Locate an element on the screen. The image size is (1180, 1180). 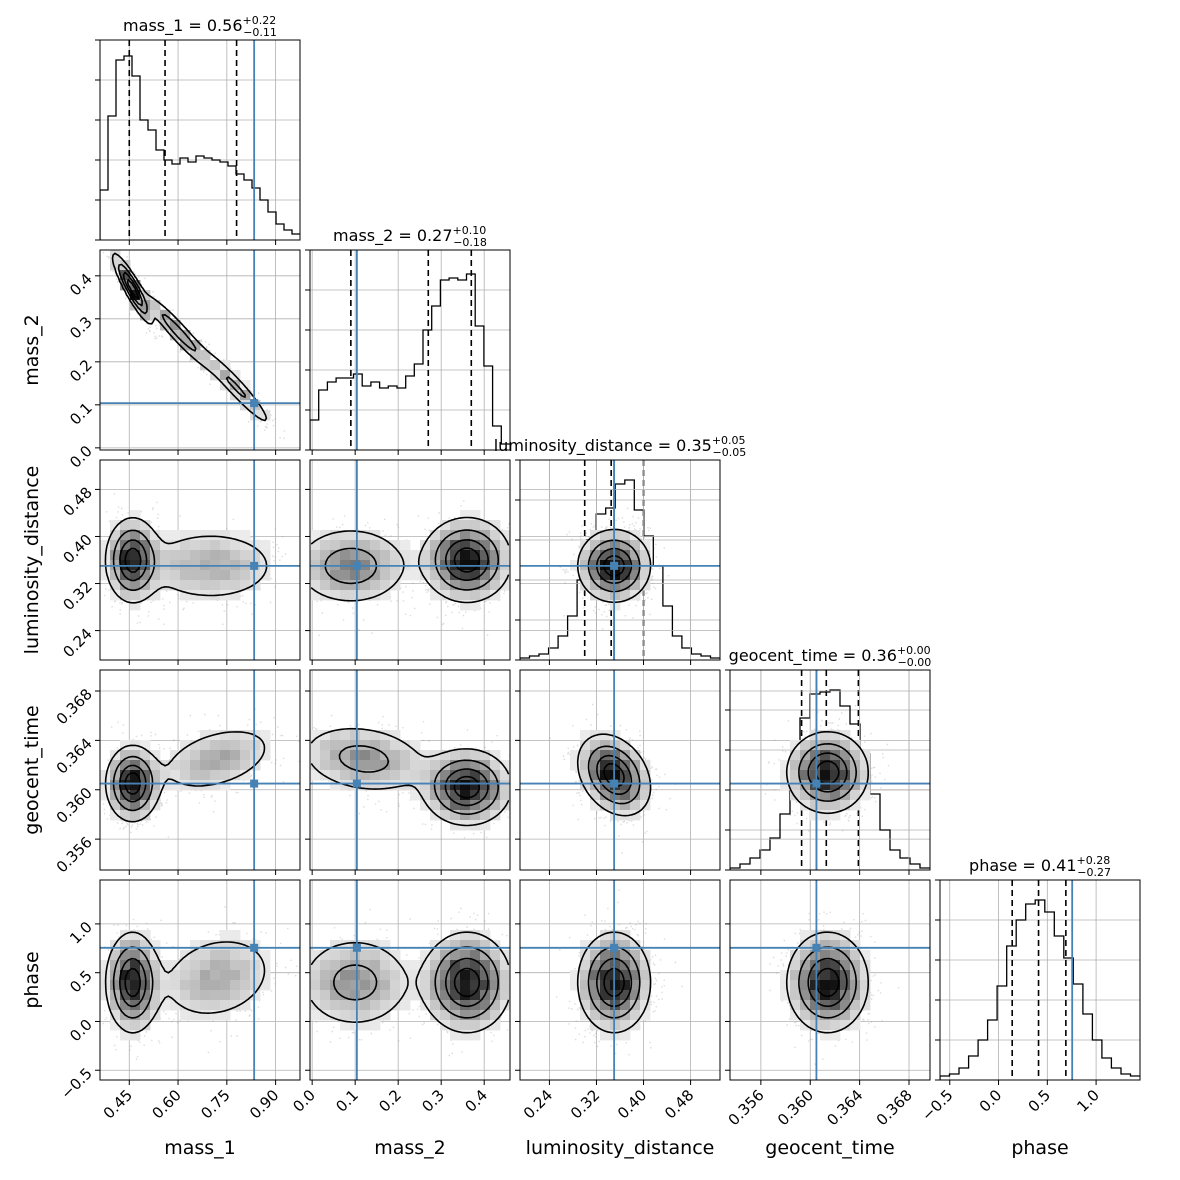
y-tick-label-phase: 0.0 is located at coordinates (81, 1031).